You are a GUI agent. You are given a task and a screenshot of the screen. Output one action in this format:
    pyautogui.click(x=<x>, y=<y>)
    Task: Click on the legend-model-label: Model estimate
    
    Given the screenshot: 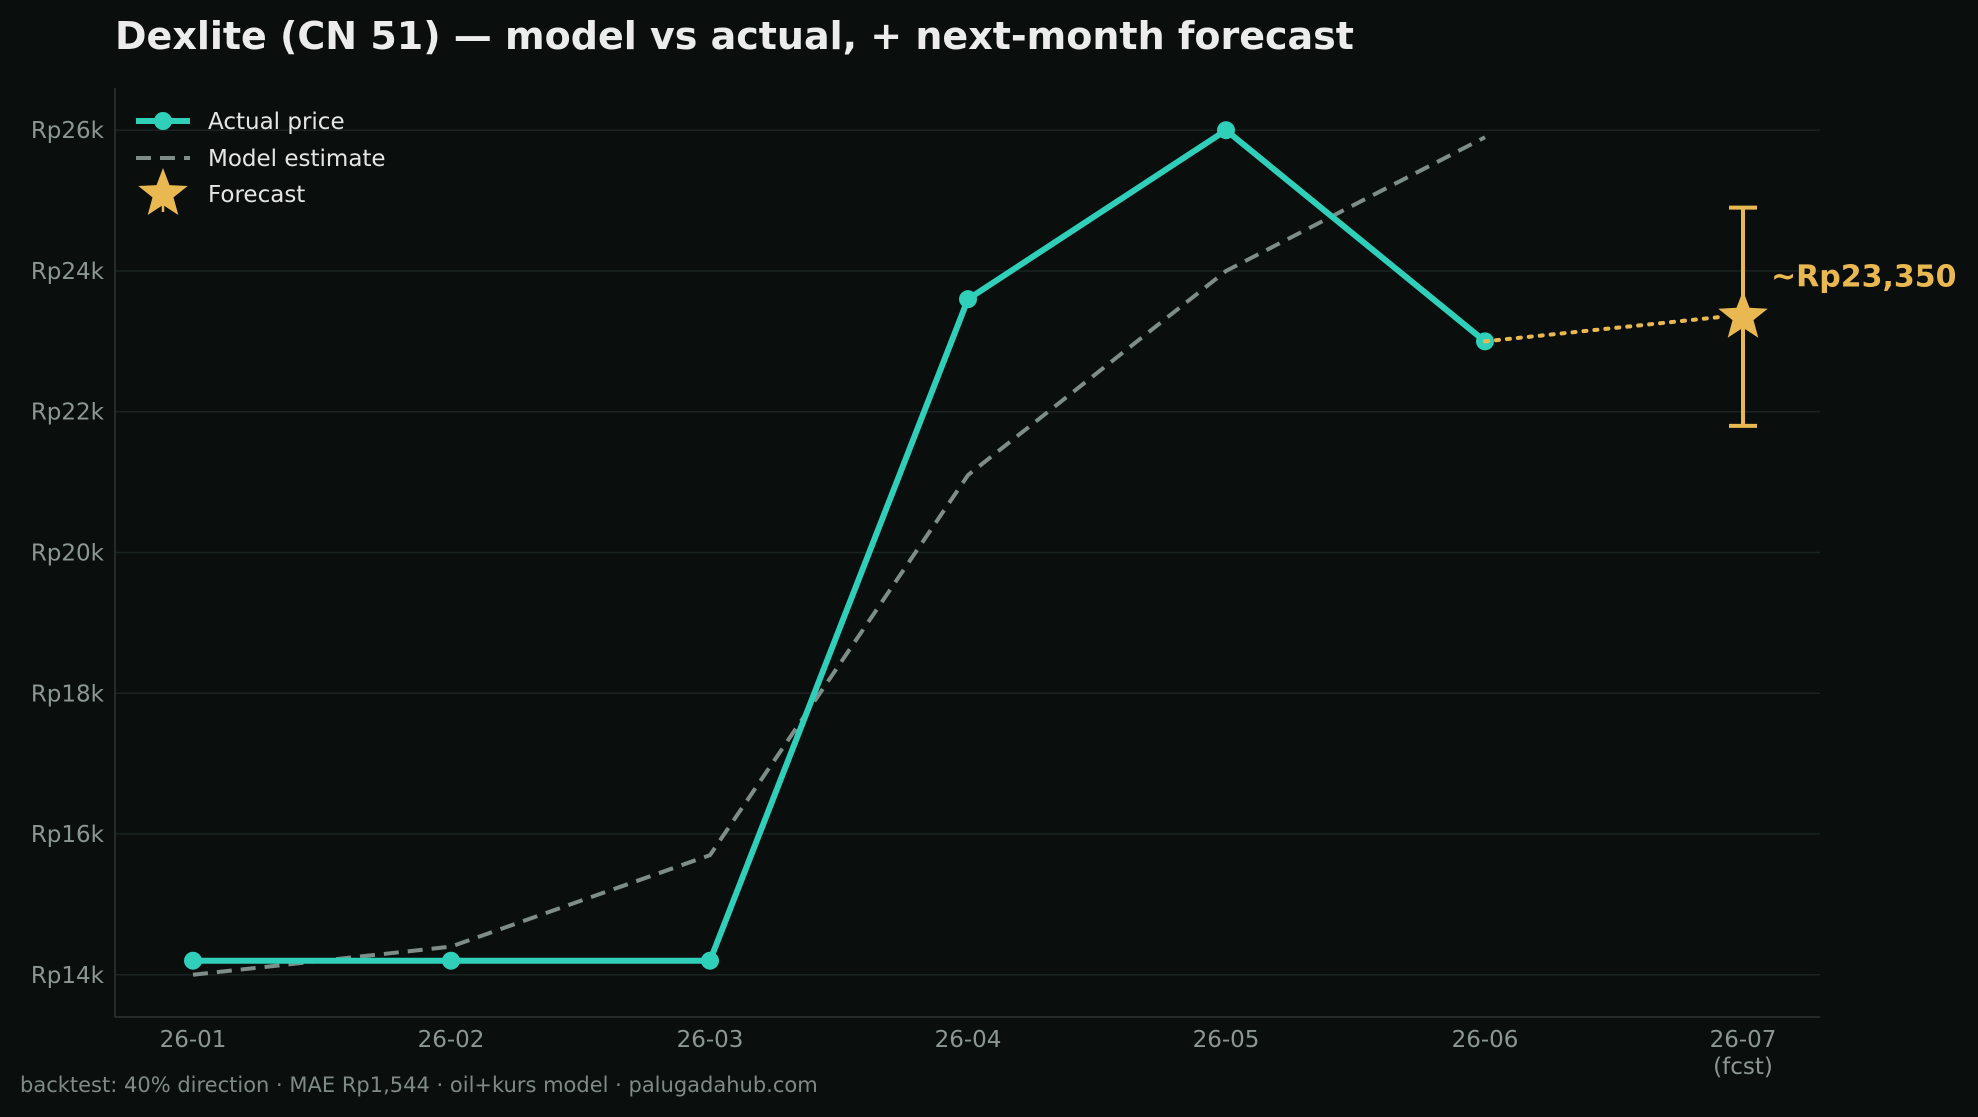 What is the action you would take?
    pyautogui.click(x=297, y=159)
    